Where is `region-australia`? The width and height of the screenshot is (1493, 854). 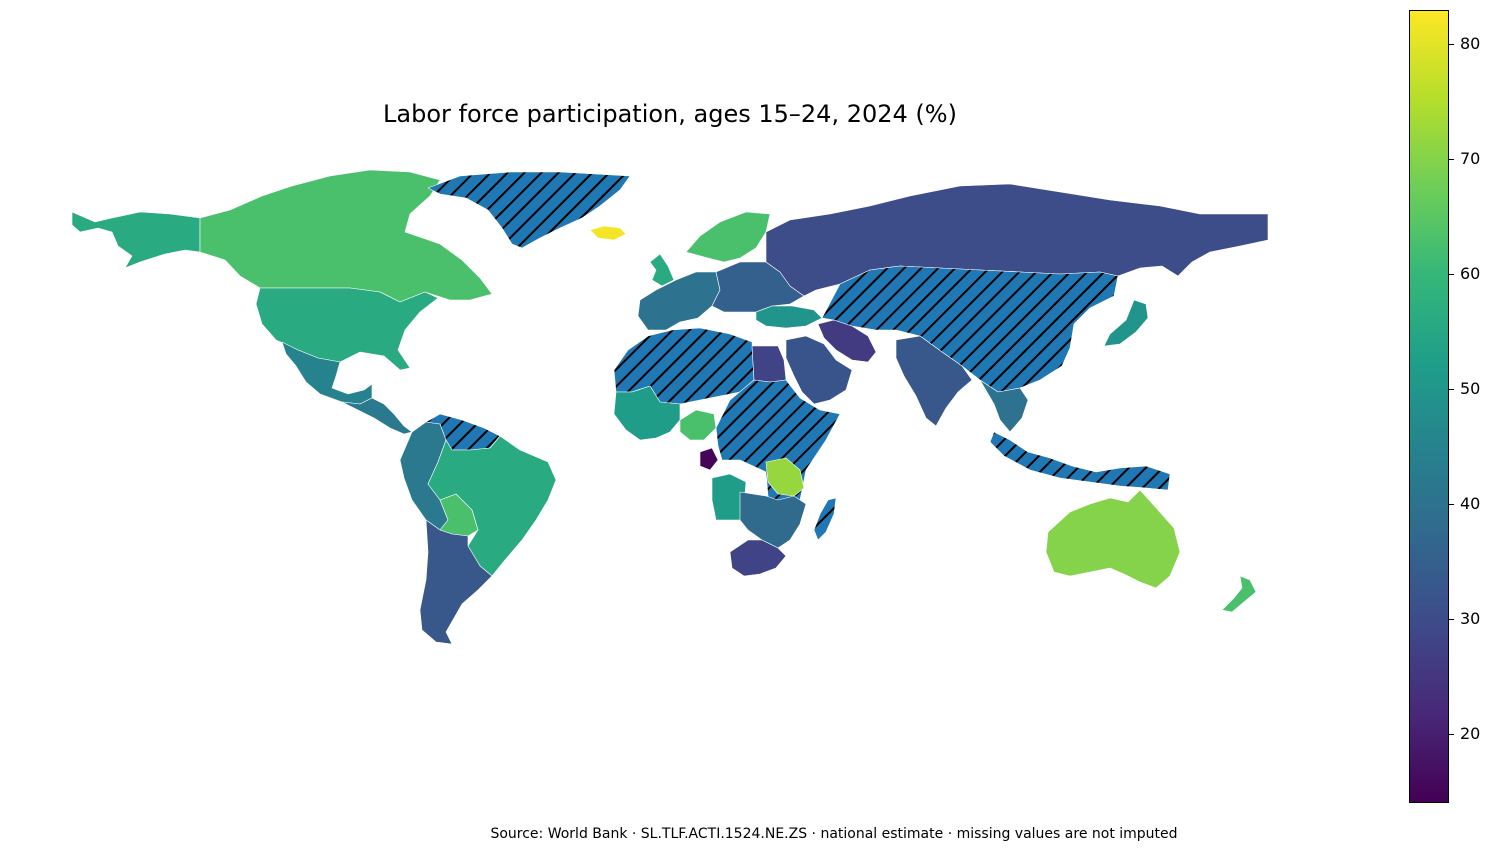 region-australia is located at coordinates (1113, 539).